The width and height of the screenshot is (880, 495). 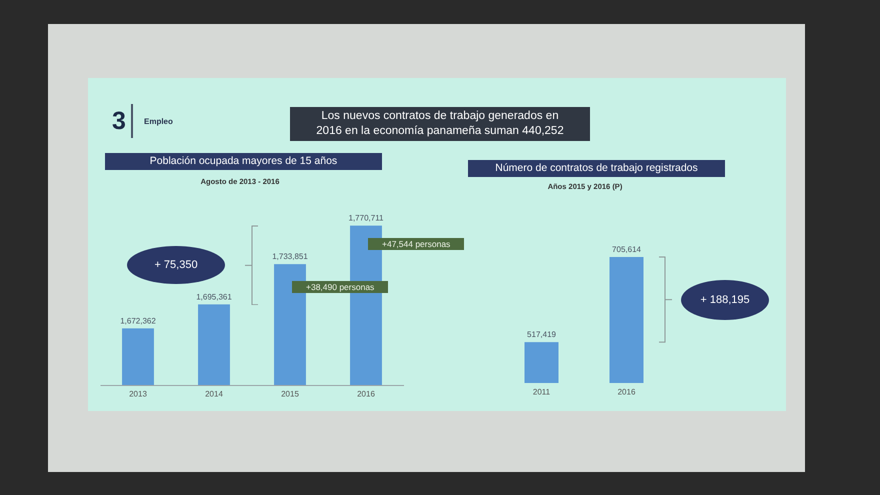 I want to click on text: 3, so click(x=119, y=121).